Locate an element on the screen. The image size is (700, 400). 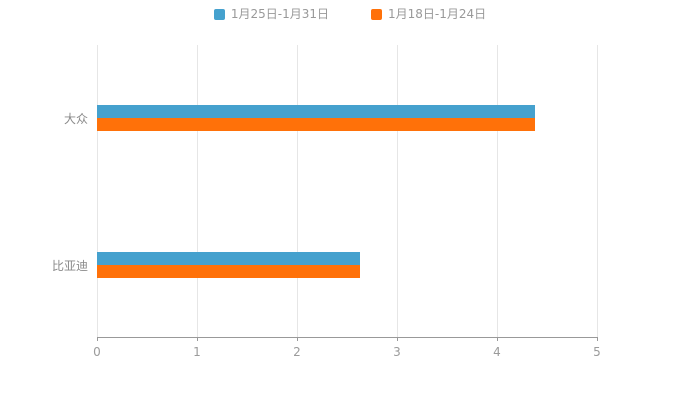
chart-legend: 1月25日-1月31日 1月18日-1月24日 is located at coordinates (350, 14).